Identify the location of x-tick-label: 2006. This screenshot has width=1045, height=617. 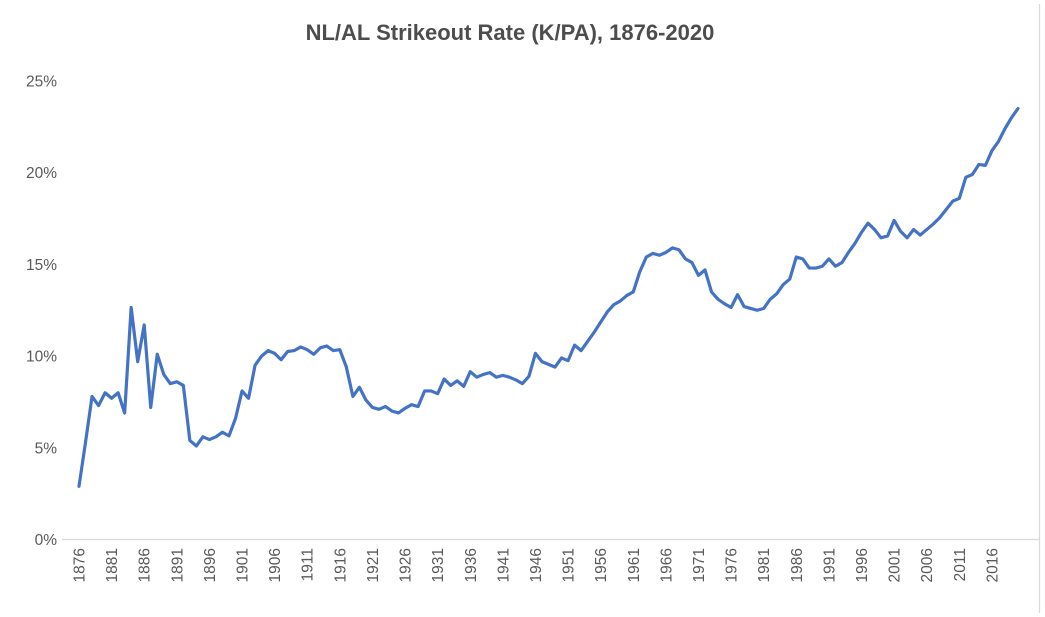
(927, 565).